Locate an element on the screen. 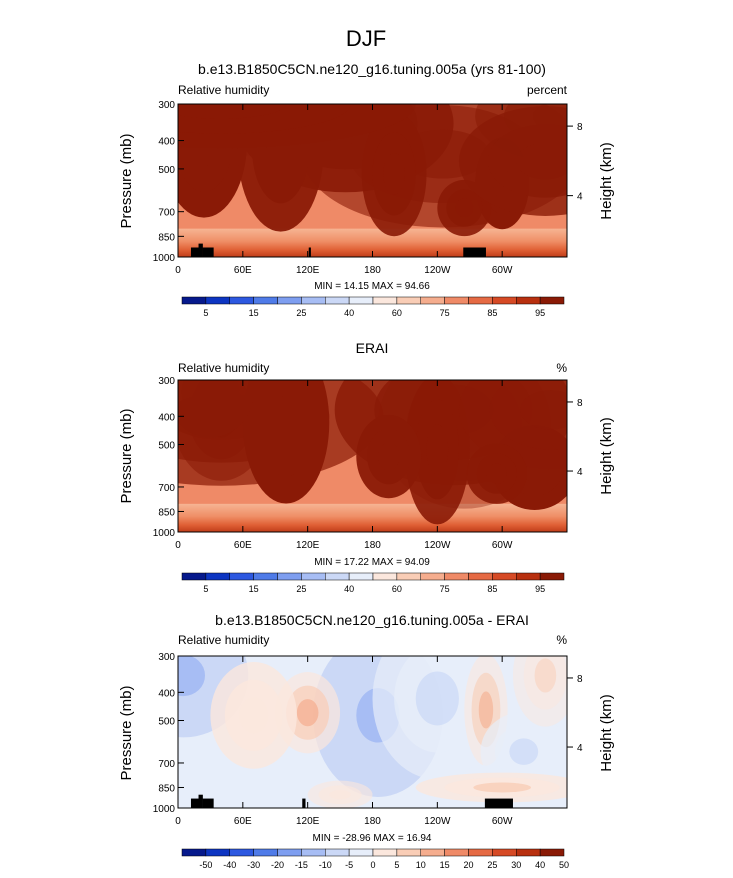 This screenshot has height=878, width=733. y-tick-label: 400 is located at coordinates (166, 142).